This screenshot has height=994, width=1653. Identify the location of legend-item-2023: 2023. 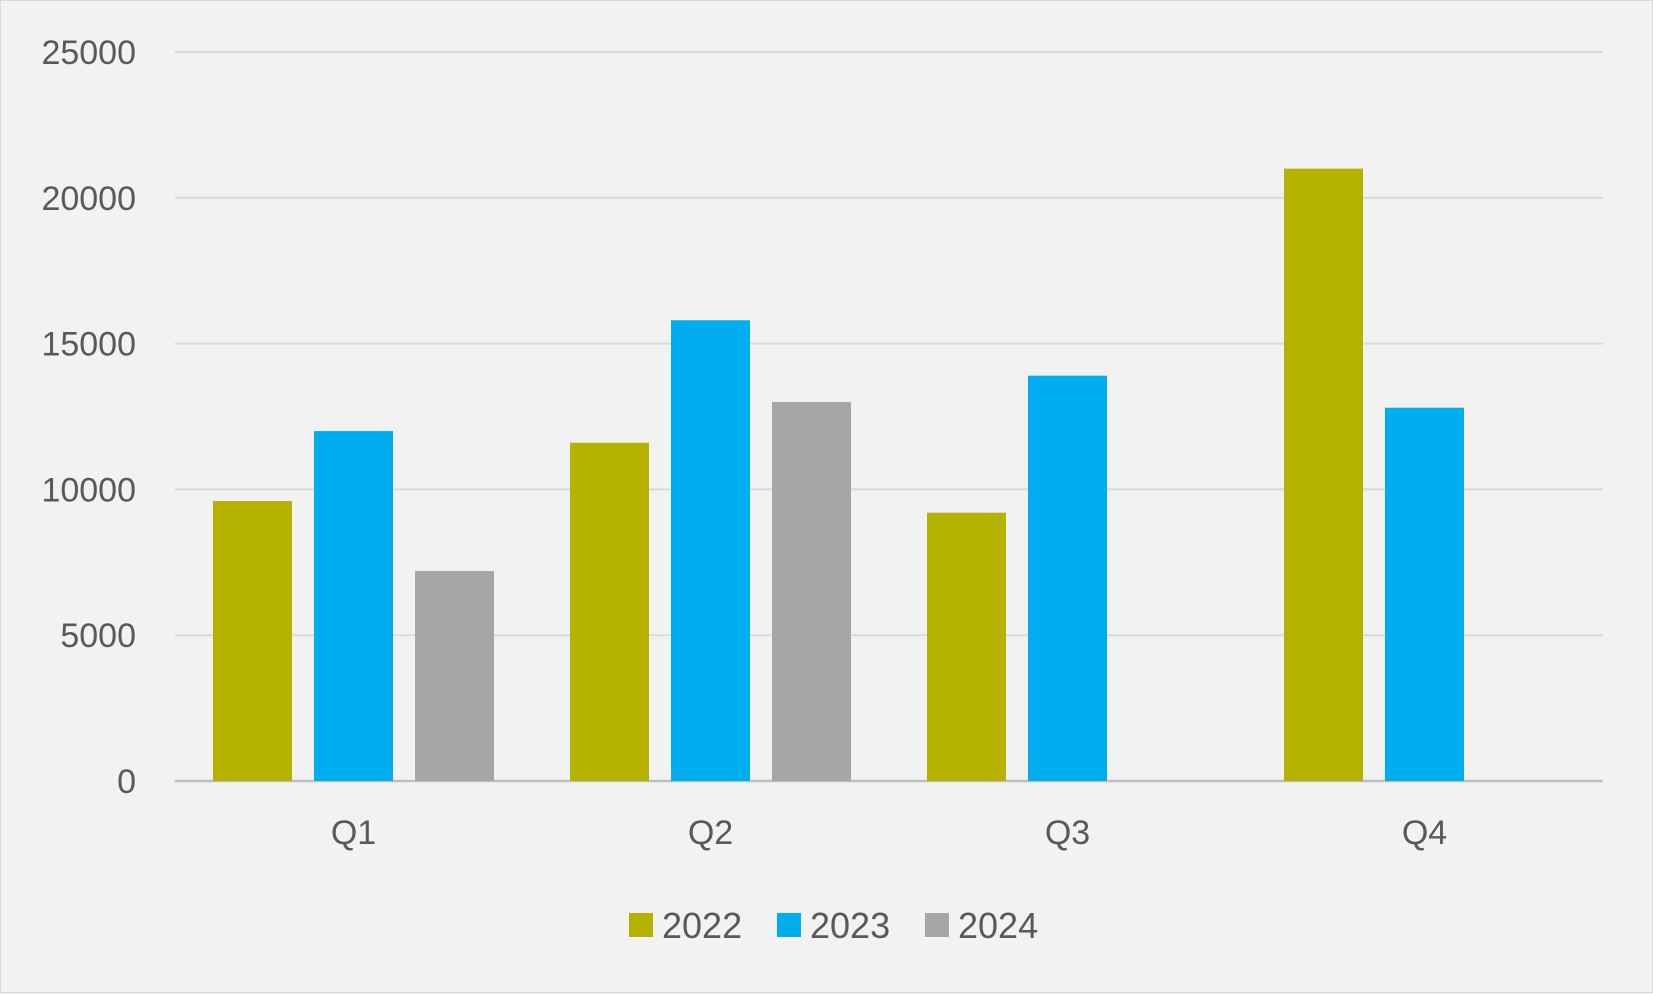
(833, 925).